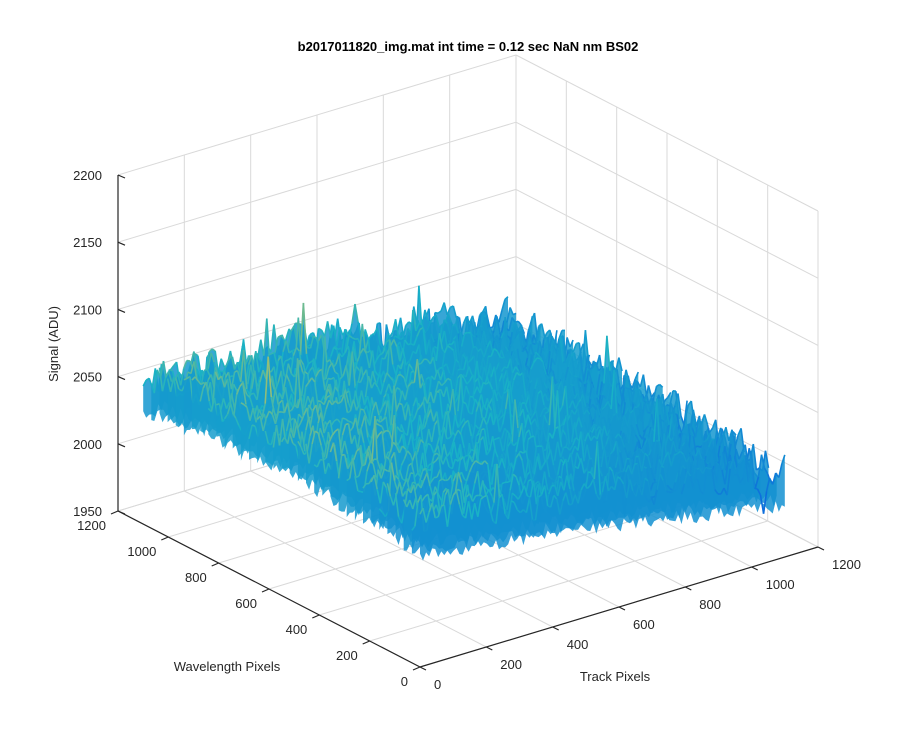 This screenshot has width=900, height=750. What do you see at coordinates (423, 668) in the screenshot?
I see `x-tick-mark` at bounding box center [423, 668].